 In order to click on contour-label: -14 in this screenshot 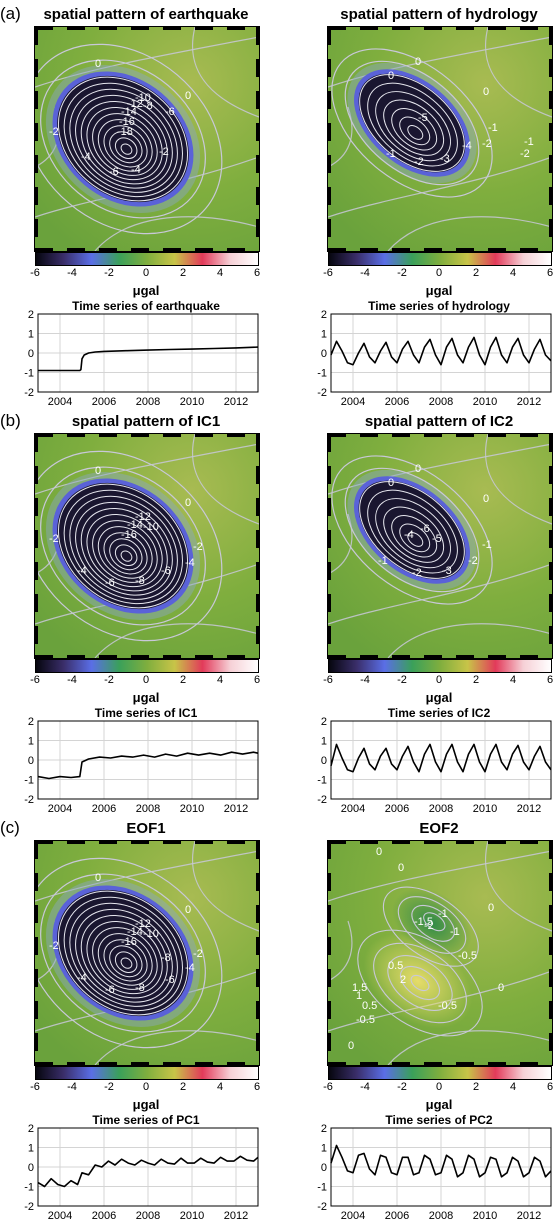, I will do `click(135, 932)`.